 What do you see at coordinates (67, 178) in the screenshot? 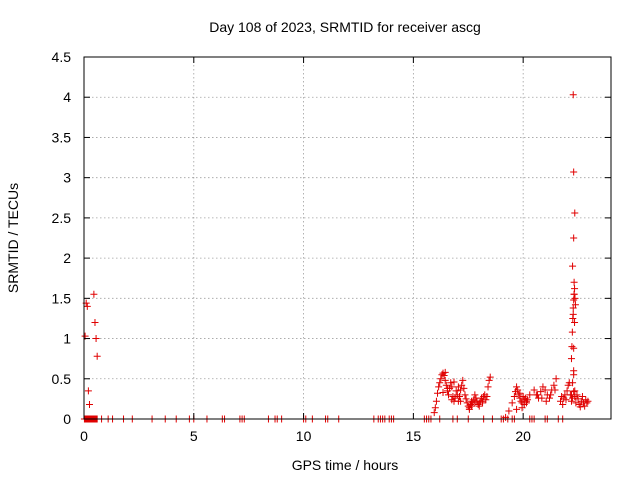
I see `y-tick-label: 3` at bounding box center [67, 178].